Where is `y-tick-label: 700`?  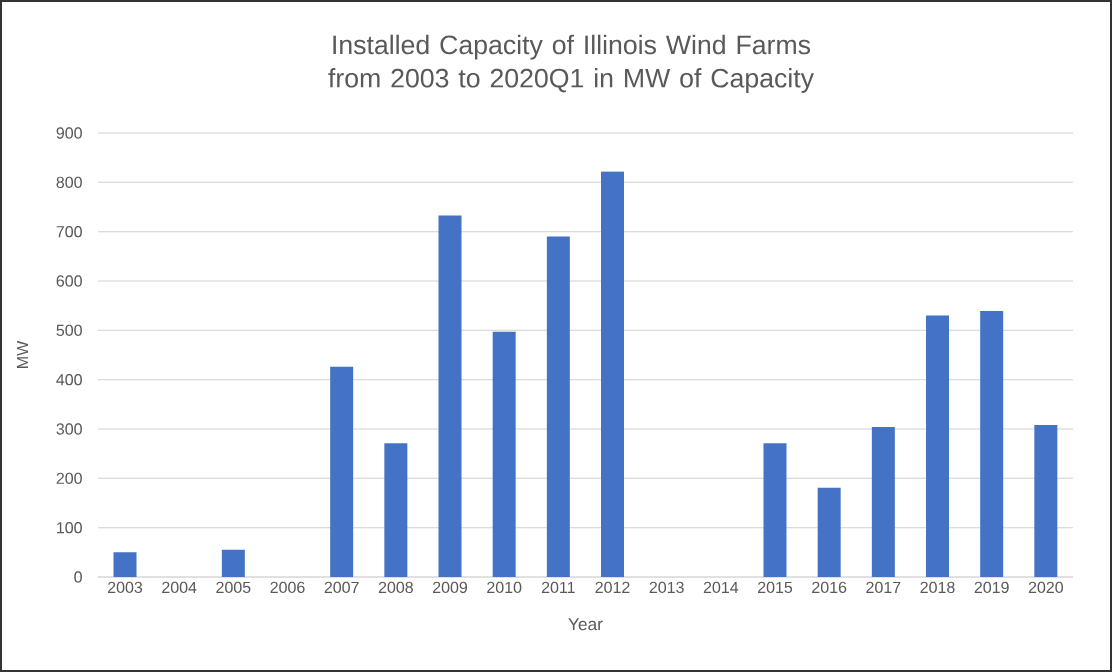
y-tick-label: 700 is located at coordinates (69, 232).